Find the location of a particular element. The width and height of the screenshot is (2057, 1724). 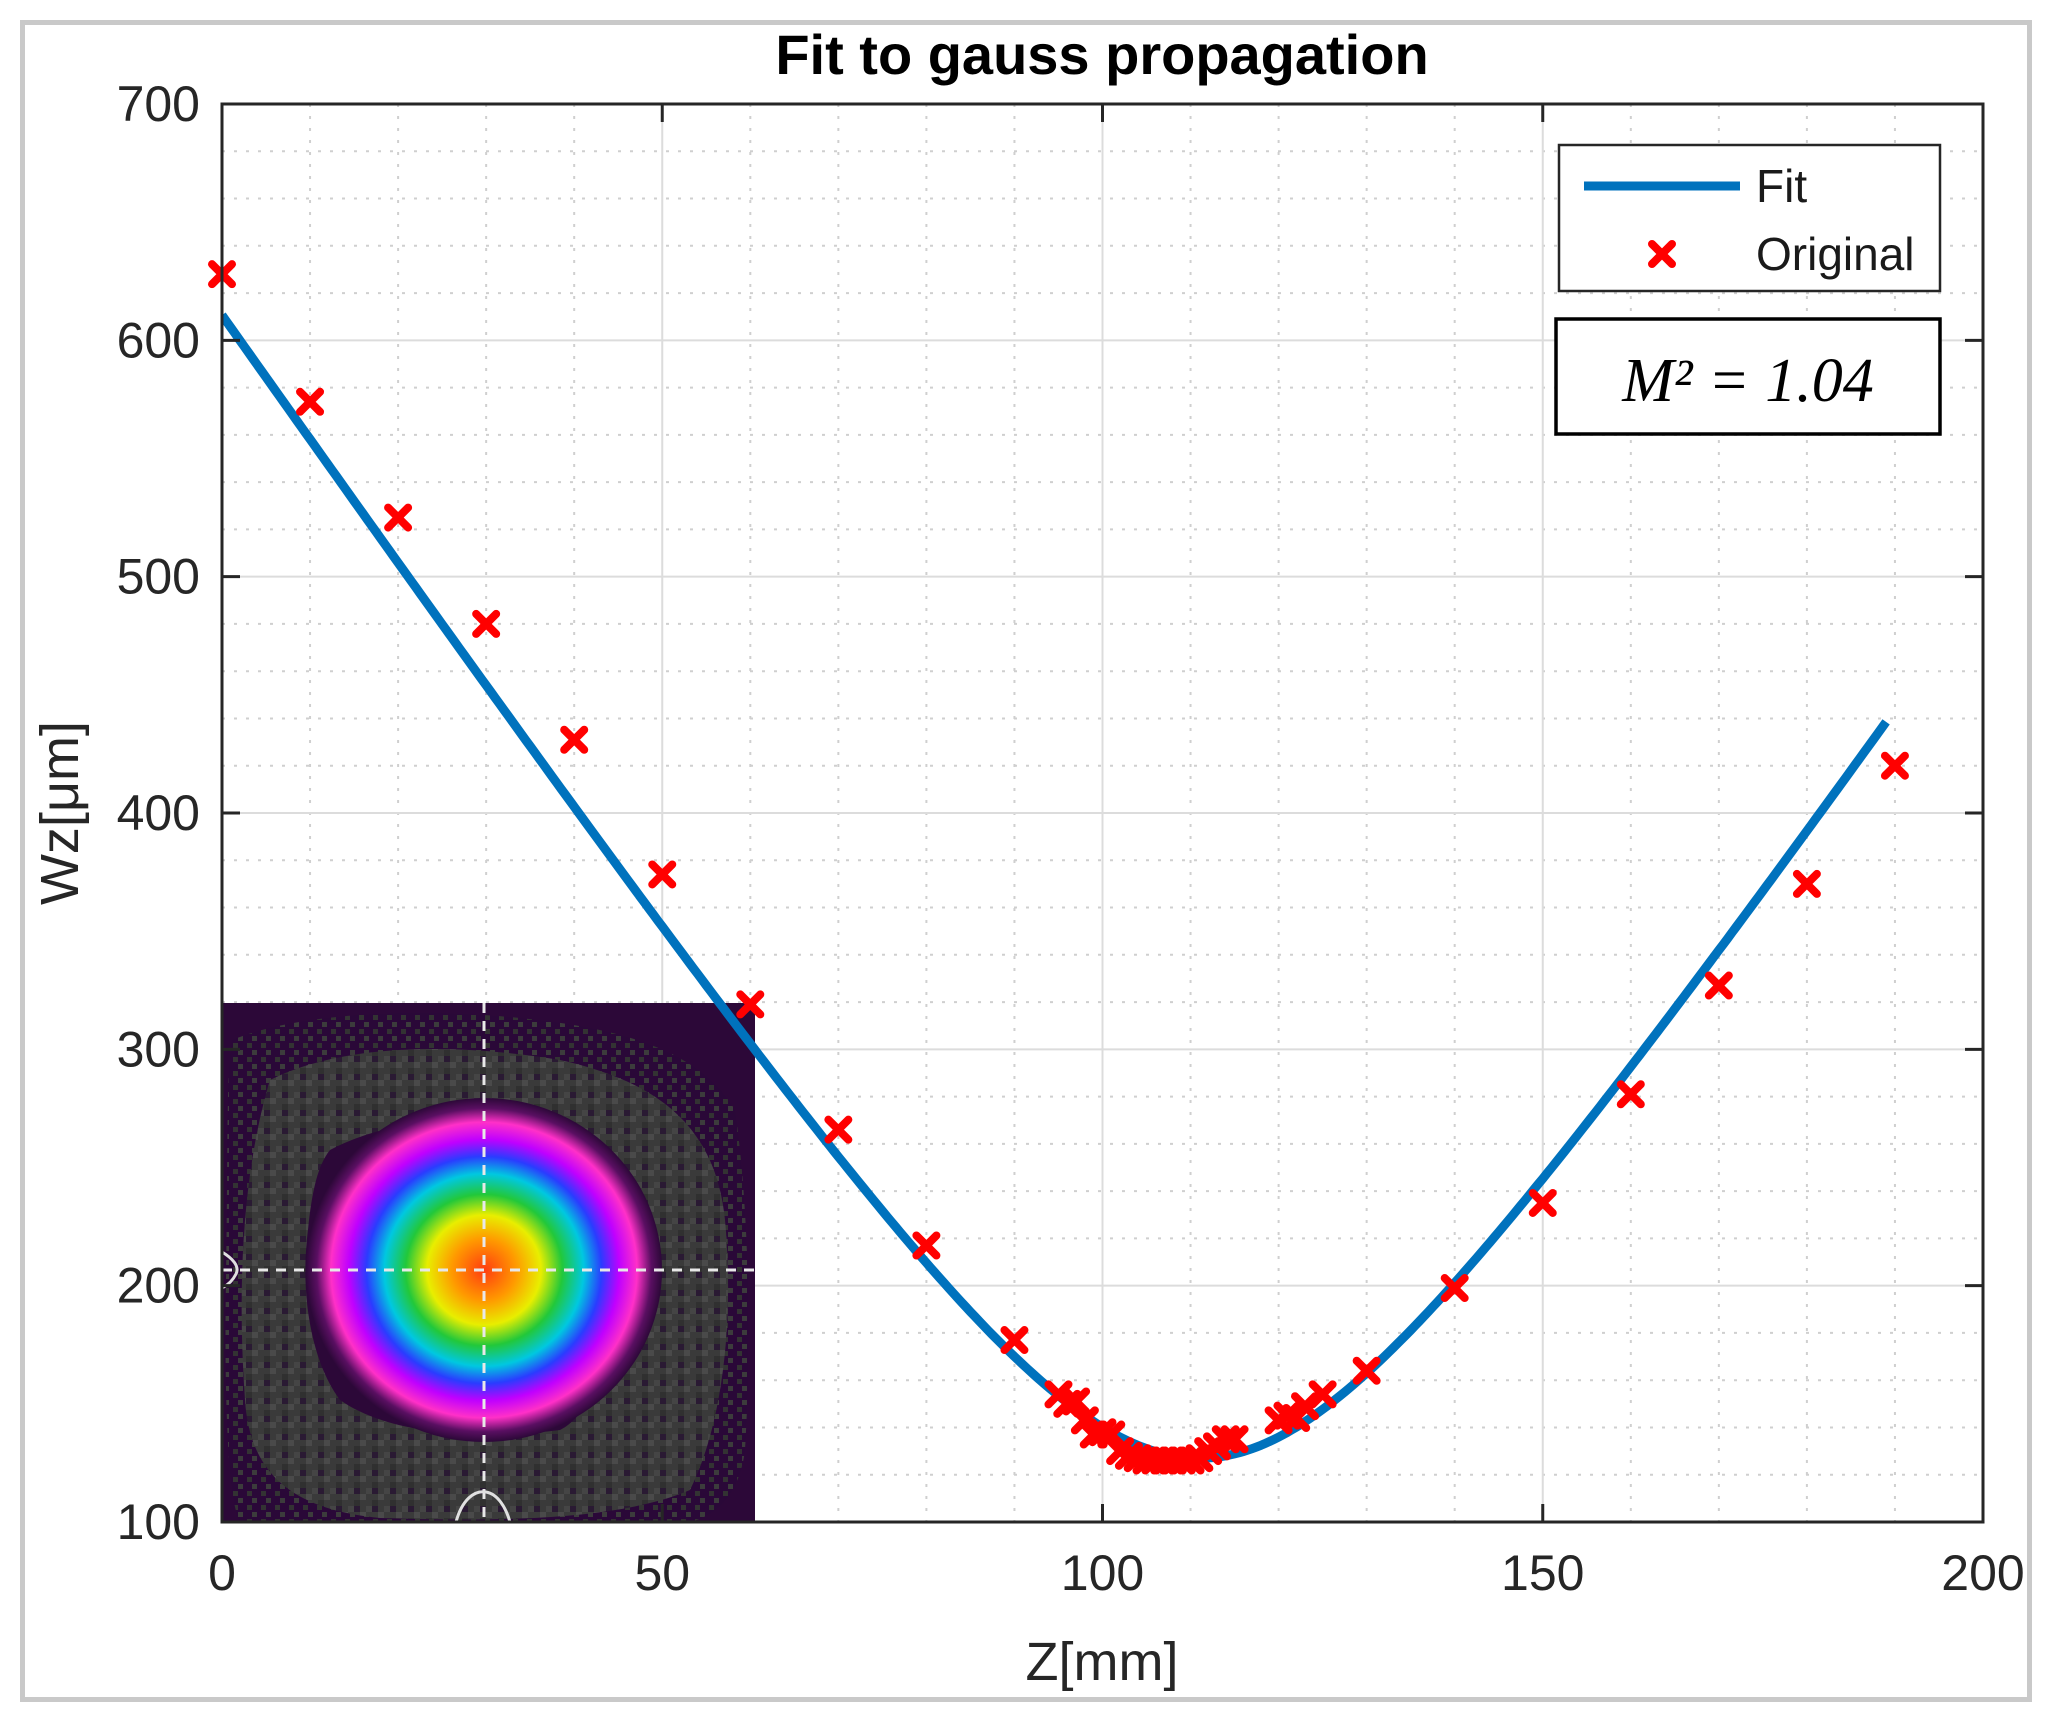

legend: Fit Original is located at coordinates (1749, 218).